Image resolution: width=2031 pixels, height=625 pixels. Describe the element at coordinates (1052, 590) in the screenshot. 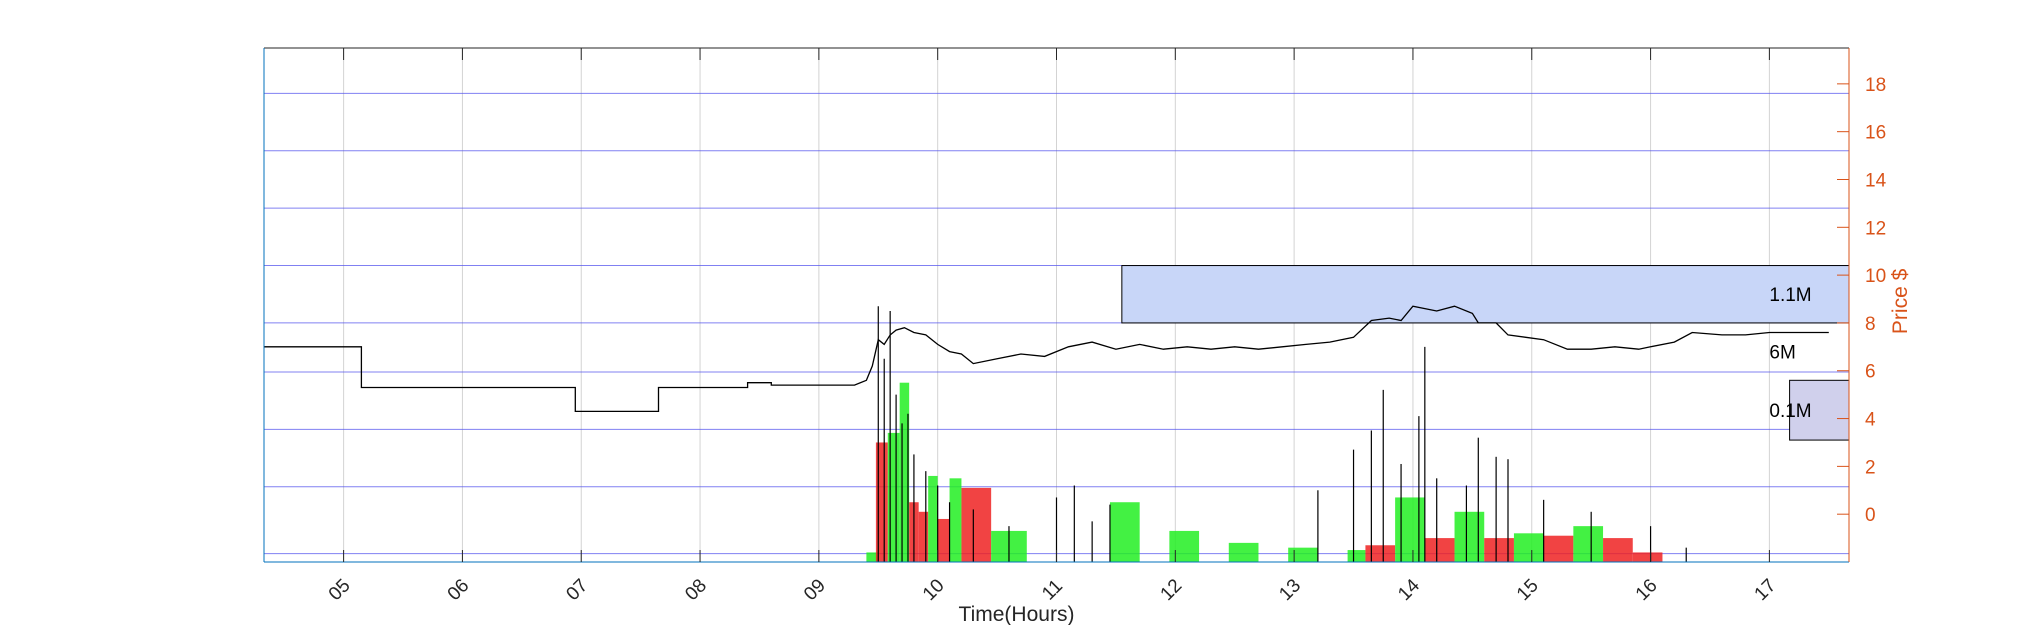

I see `x-tick-label: 11` at that location.